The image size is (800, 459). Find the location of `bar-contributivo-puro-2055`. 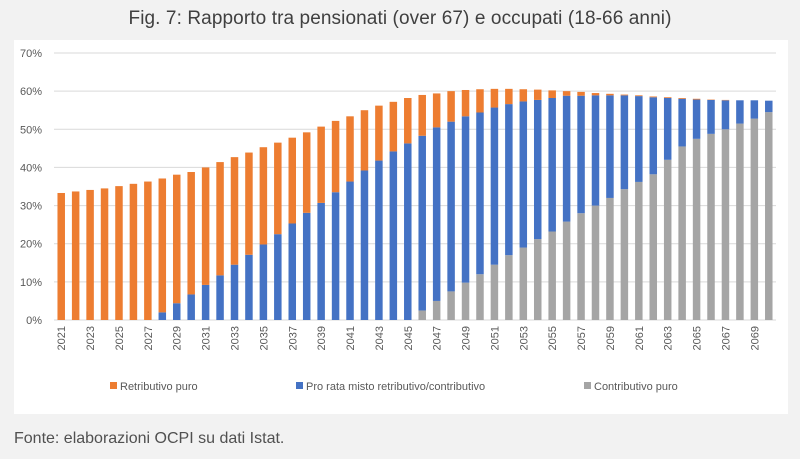

bar-contributivo-puro-2055 is located at coordinates (552, 275).